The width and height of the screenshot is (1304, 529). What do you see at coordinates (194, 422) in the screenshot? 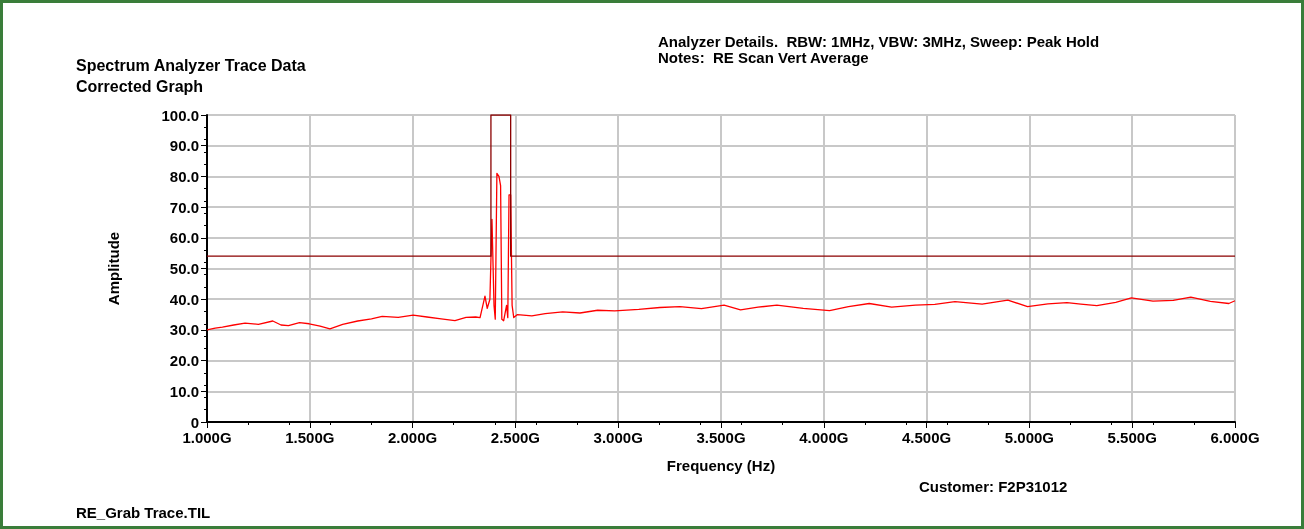
I see `y-tick-label: 0` at bounding box center [194, 422].